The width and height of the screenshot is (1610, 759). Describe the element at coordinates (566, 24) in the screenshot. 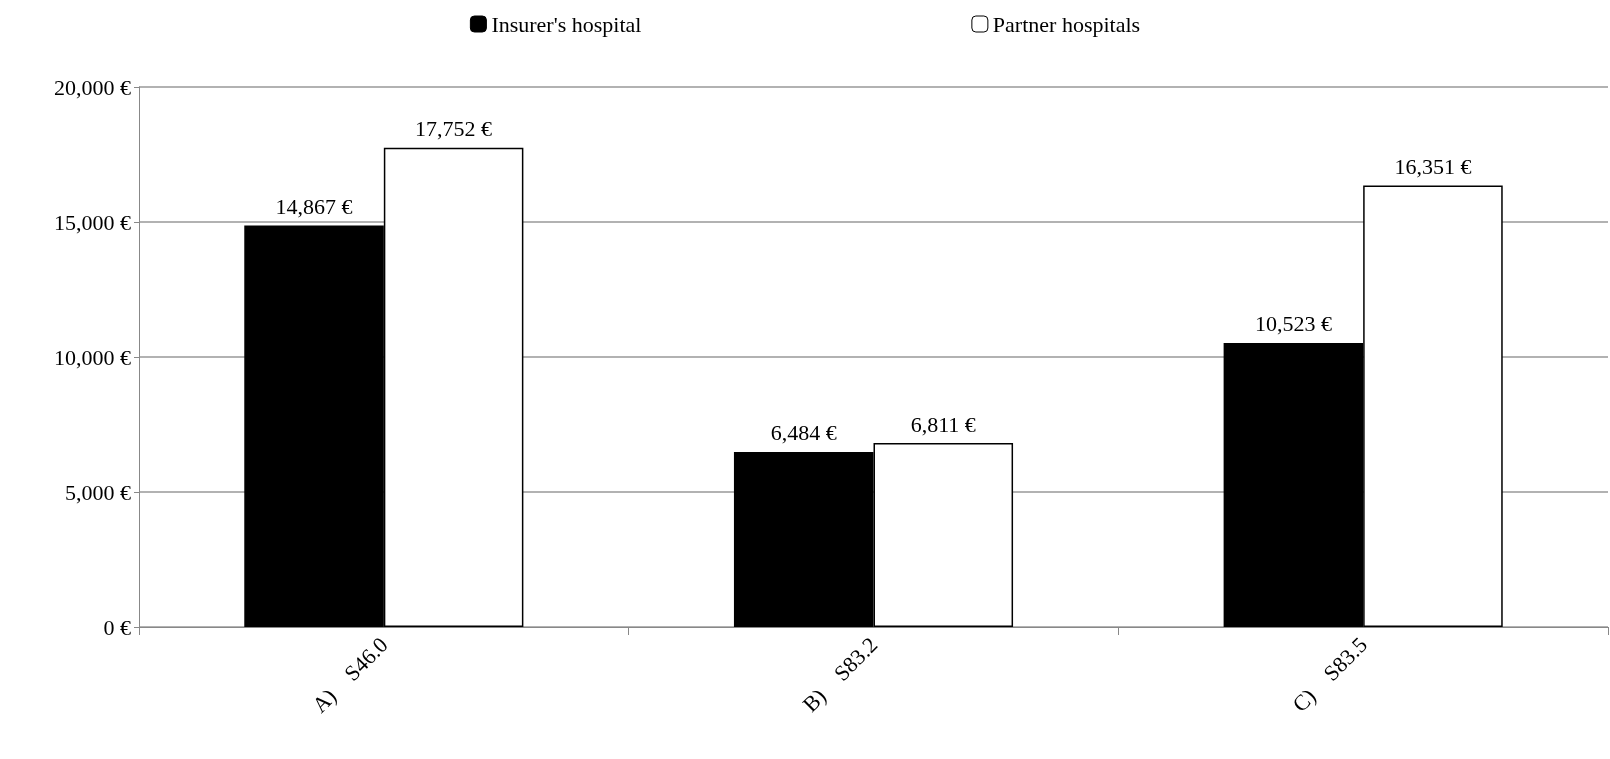

I see `legend-label: Insurer's hospital` at that location.